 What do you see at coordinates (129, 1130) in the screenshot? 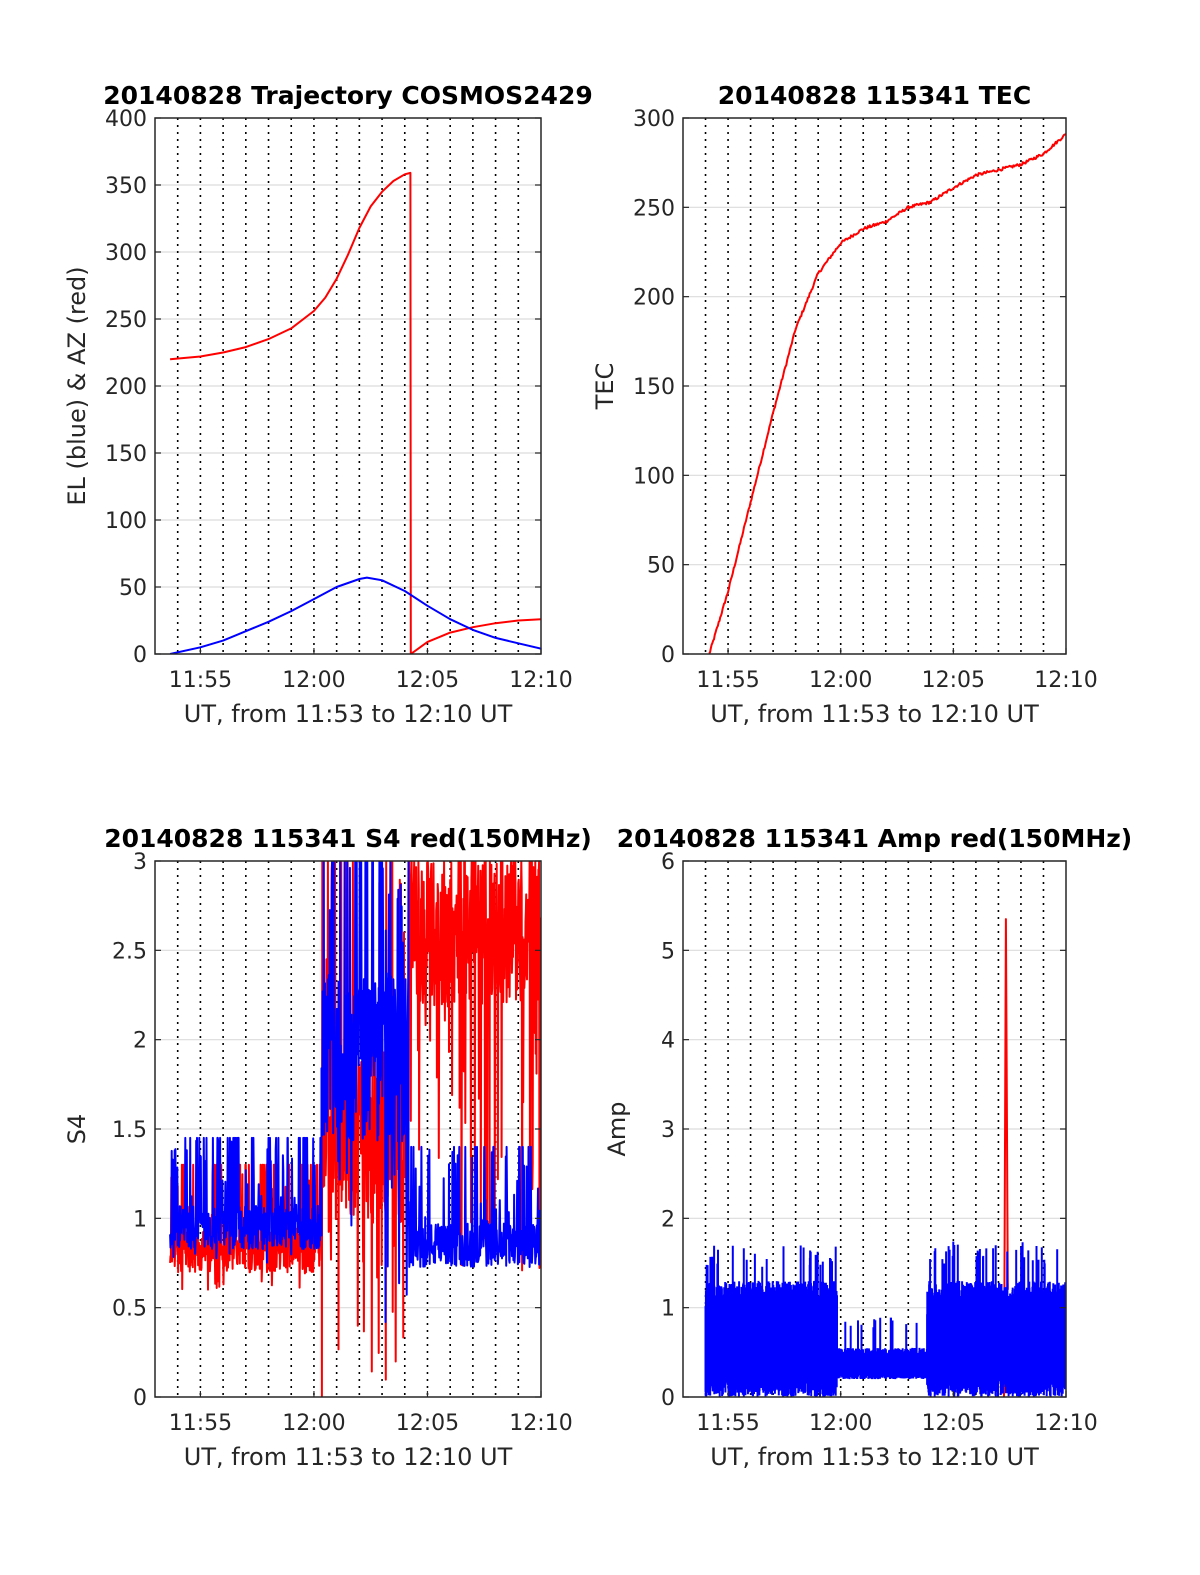
I see `y-tick-label: 1.5` at bounding box center [129, 1130].